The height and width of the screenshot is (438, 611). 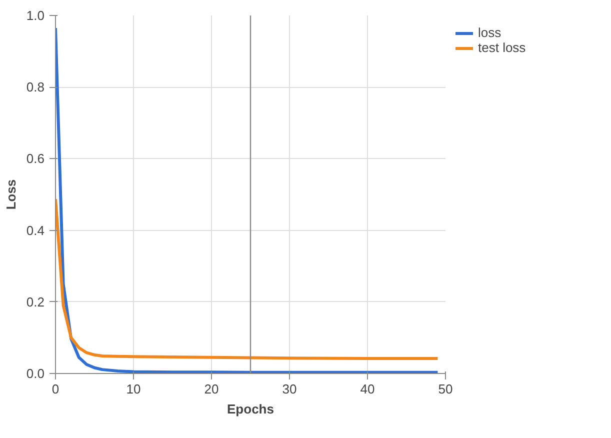 I want to click on y-axis-title: Loss, so click(x=10, y=194).